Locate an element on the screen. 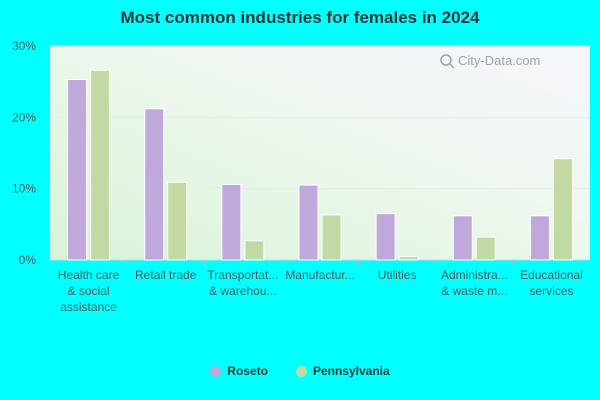  legend-item-pennsylvania: Pennsylvania is located at coordinates (342, 371).